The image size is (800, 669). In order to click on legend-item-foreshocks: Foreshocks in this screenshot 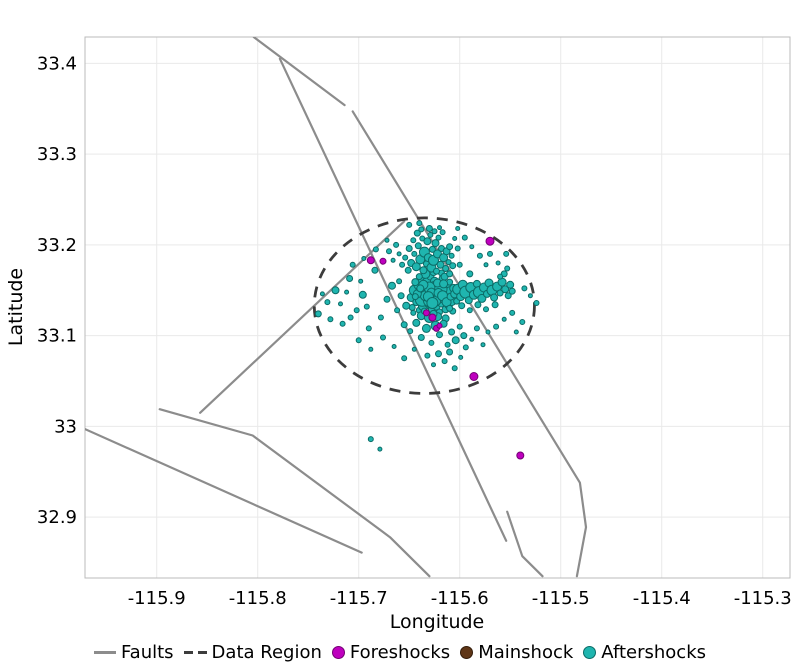, I will do `click(391, 652)`.